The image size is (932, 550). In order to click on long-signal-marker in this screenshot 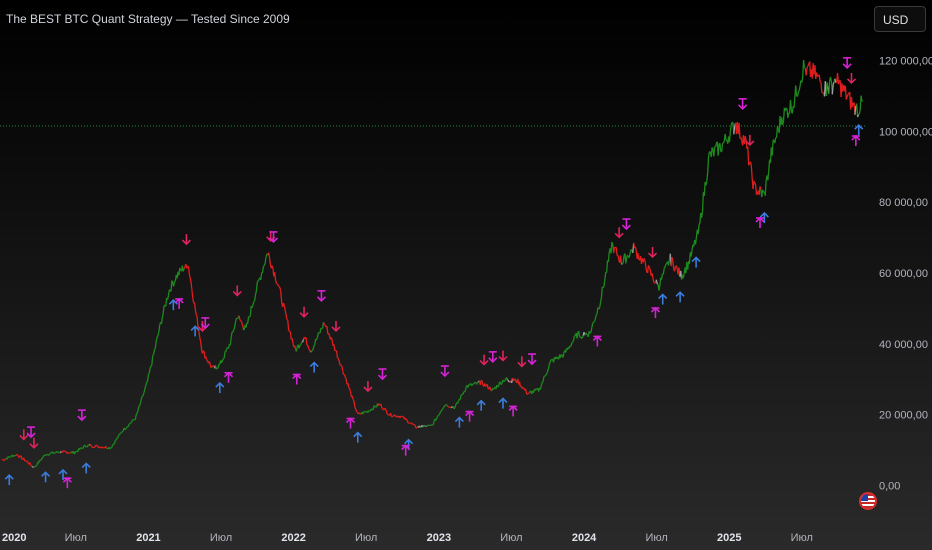, I will do `click(220, 387)`.